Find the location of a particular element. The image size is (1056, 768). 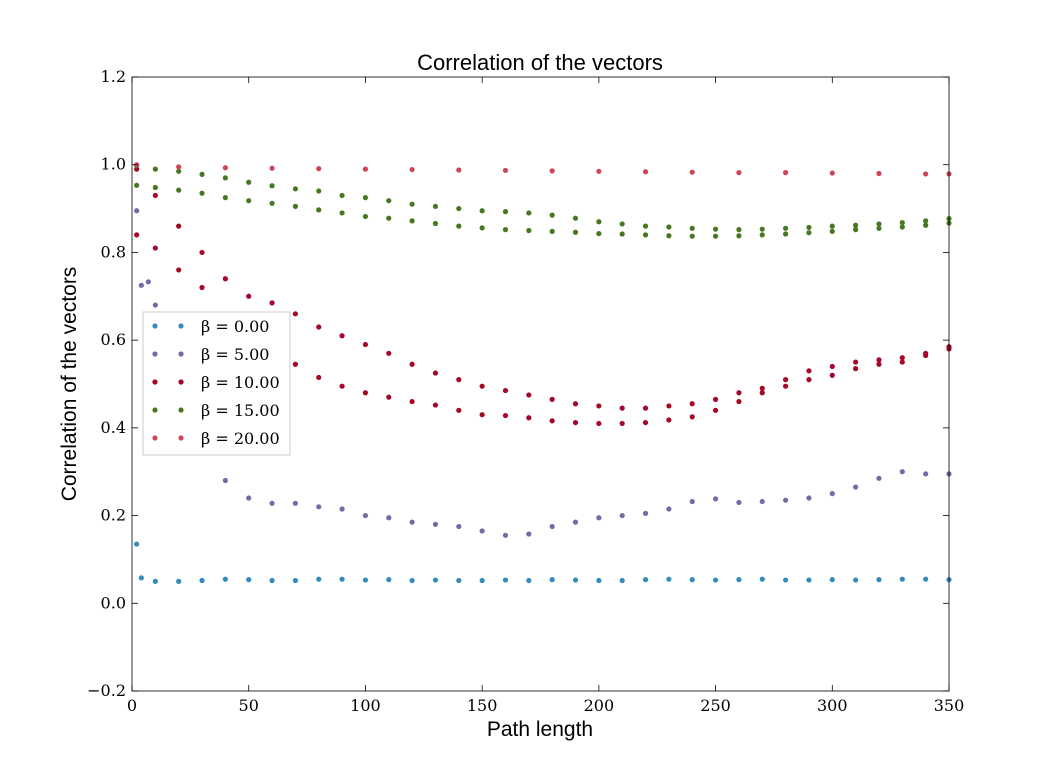

legend-label: β = 0.00 is located at coordinates (235, 326).